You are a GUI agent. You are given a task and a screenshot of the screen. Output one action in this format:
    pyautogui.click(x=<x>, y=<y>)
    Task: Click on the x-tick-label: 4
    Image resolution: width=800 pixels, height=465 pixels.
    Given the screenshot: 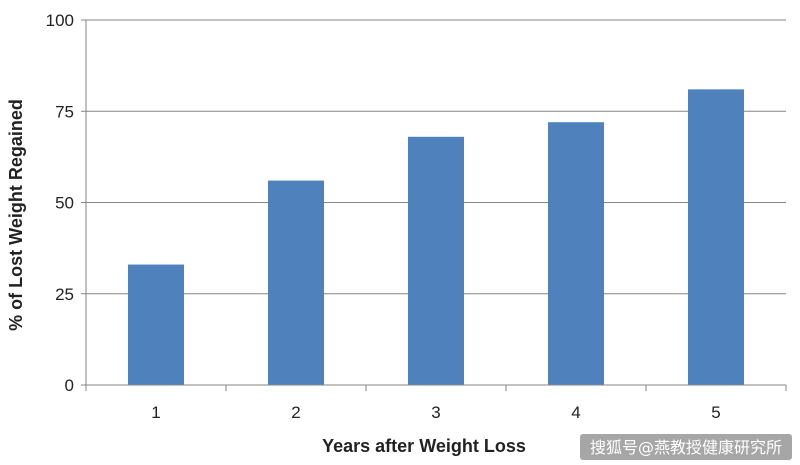 What is the action you would take?
    pyautogui.click(x=575, y=412)
    